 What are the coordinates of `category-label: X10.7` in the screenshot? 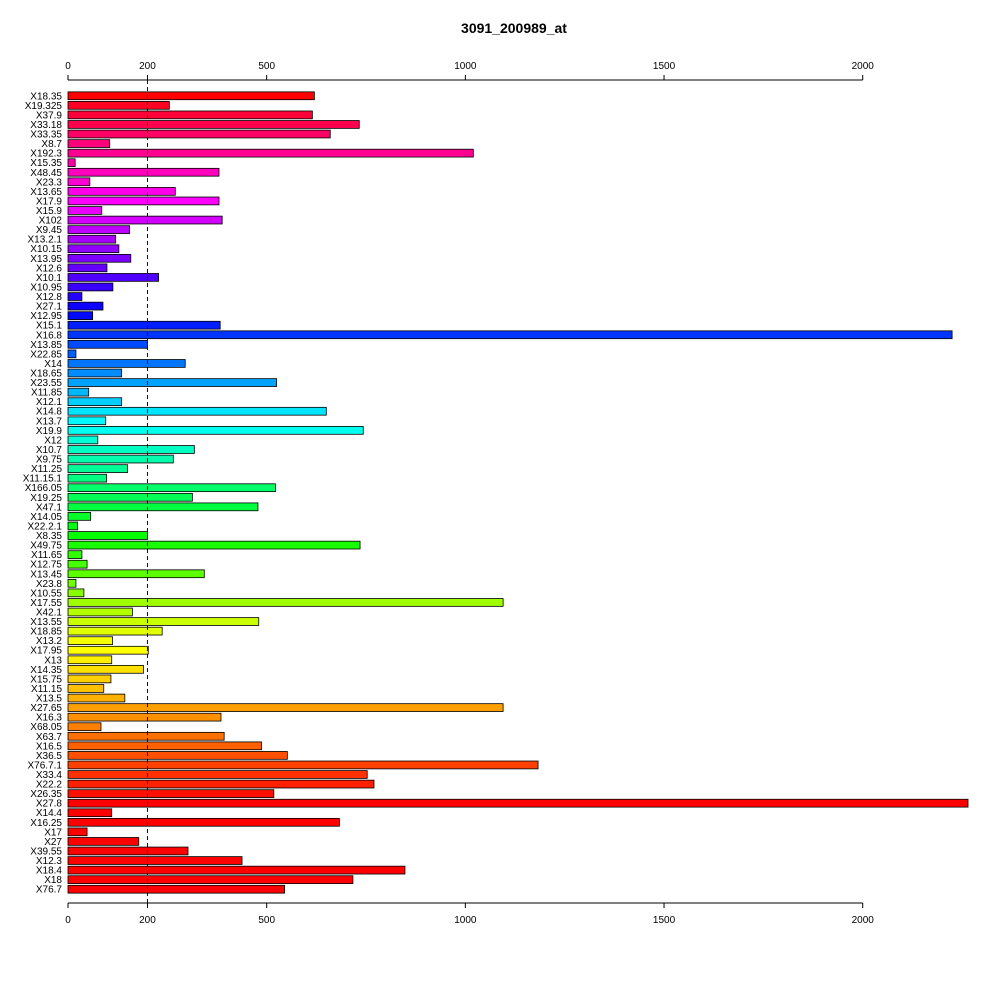 It's located at (49, 450).